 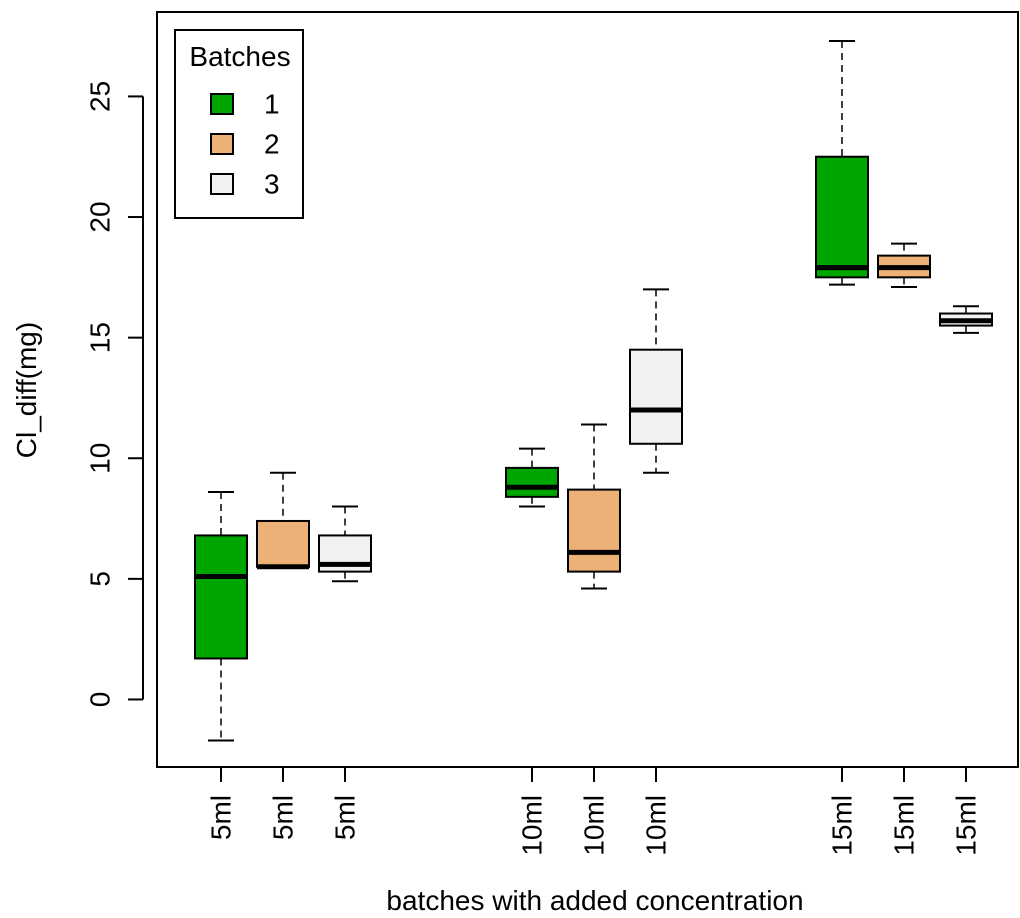 I want to click on legend-label-2: 2, so click(x=272, y=144).